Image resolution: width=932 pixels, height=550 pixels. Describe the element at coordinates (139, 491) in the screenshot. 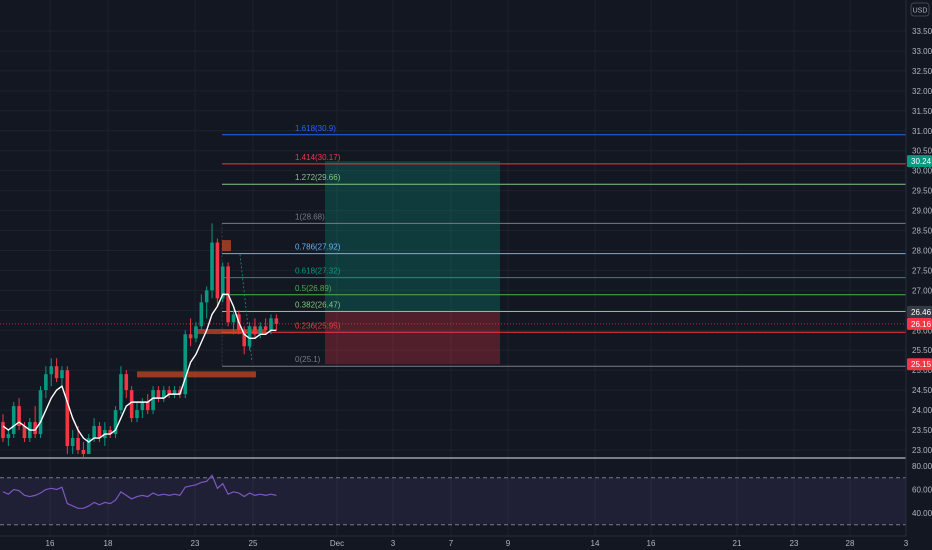

I see `rsi-line` at that location.